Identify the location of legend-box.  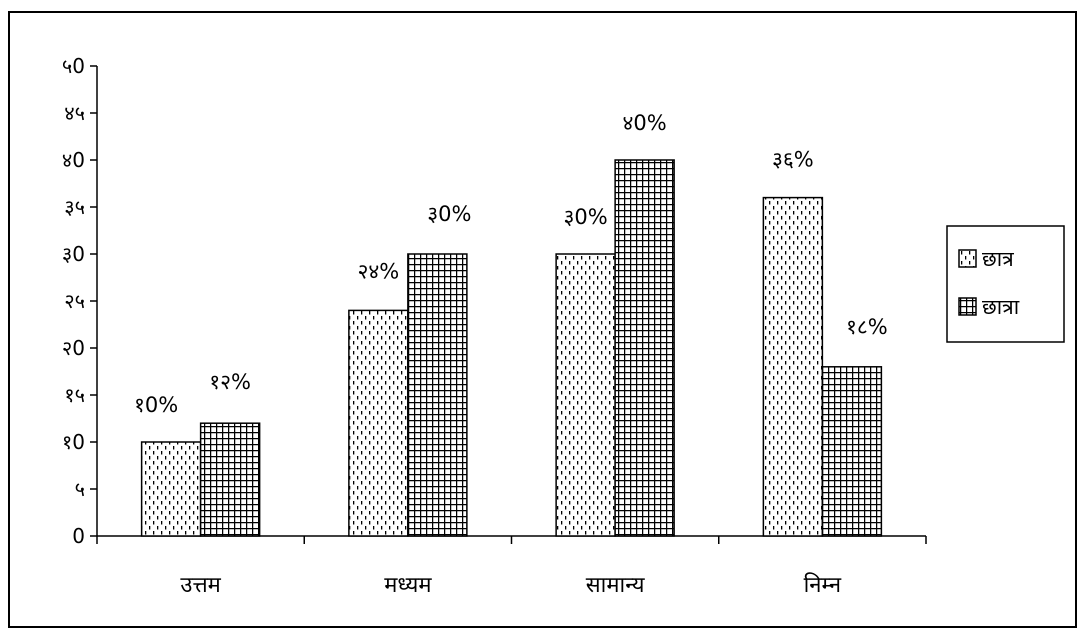
(1005, 284).